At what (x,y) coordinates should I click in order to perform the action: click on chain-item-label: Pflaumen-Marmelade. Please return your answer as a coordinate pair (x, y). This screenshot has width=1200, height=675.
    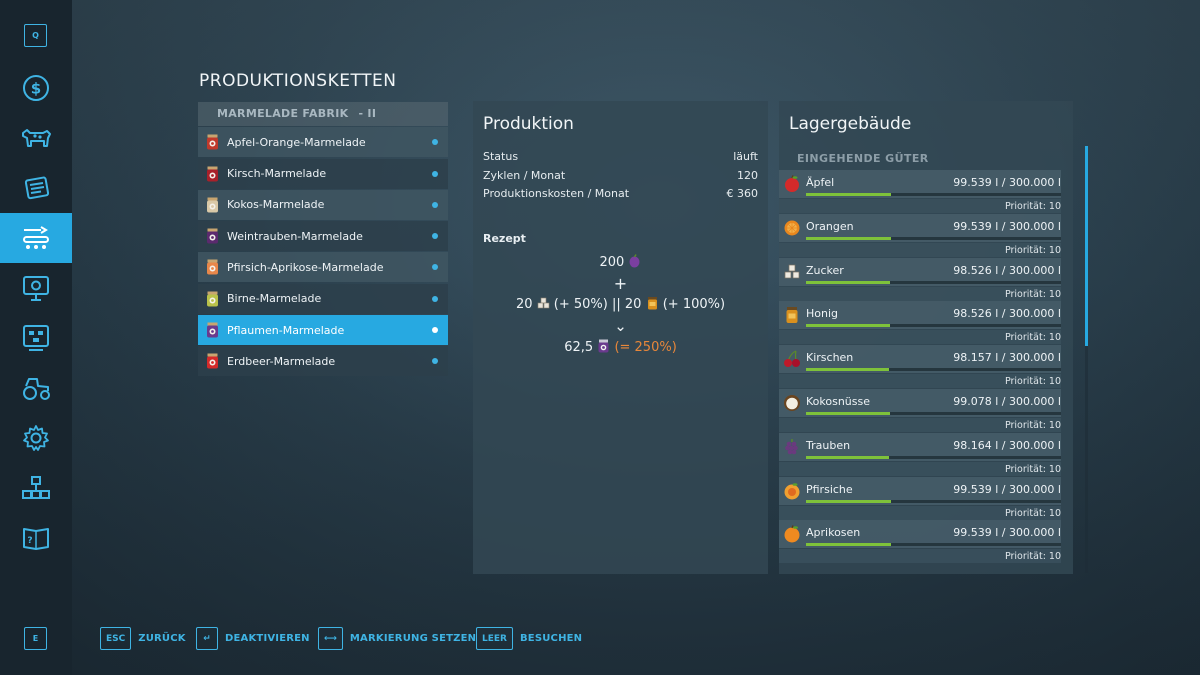
    Looking at the image, I should click on (286, 330).